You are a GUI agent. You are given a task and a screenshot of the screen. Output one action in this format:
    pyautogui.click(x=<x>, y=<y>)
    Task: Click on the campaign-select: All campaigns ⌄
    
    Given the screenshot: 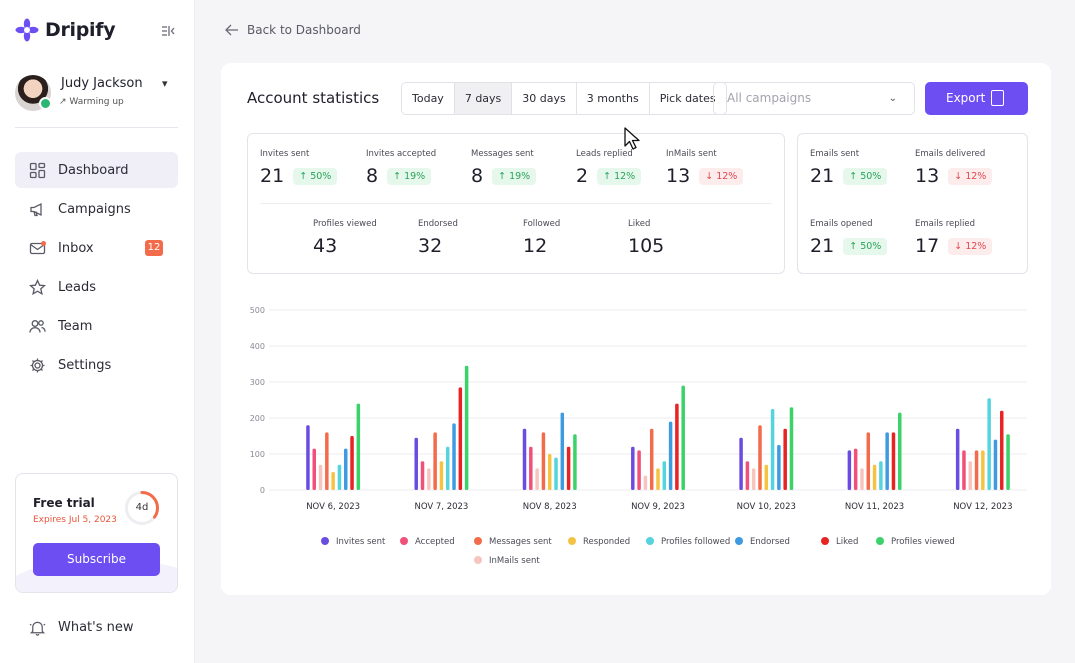 What is the action you would take?
    pyautogui.click(x=814, y=98)
    